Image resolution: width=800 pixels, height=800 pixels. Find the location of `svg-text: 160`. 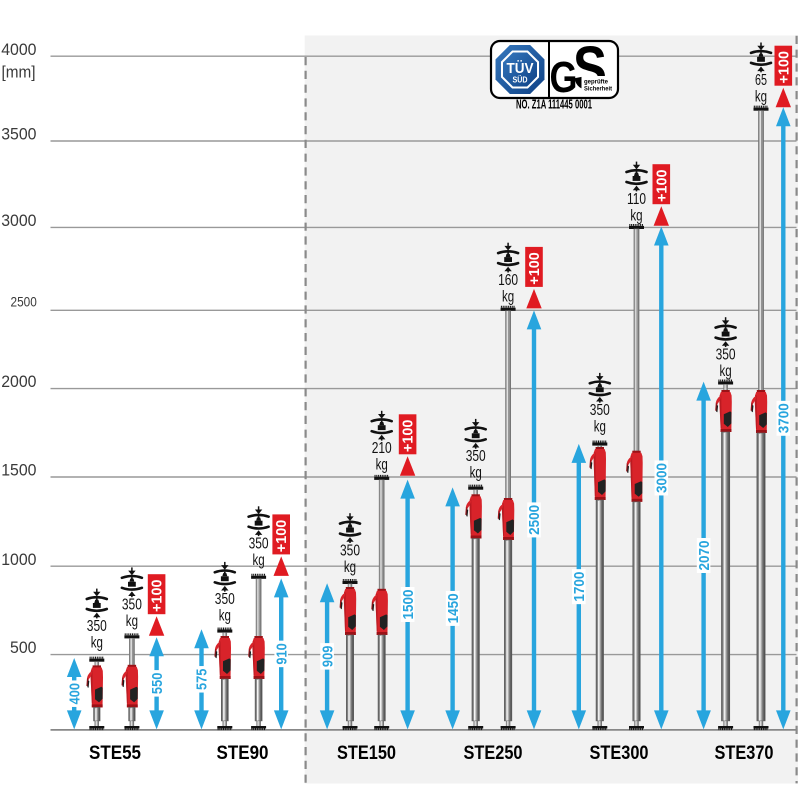

svg-text: 160 is located at coordinates (508, 280).